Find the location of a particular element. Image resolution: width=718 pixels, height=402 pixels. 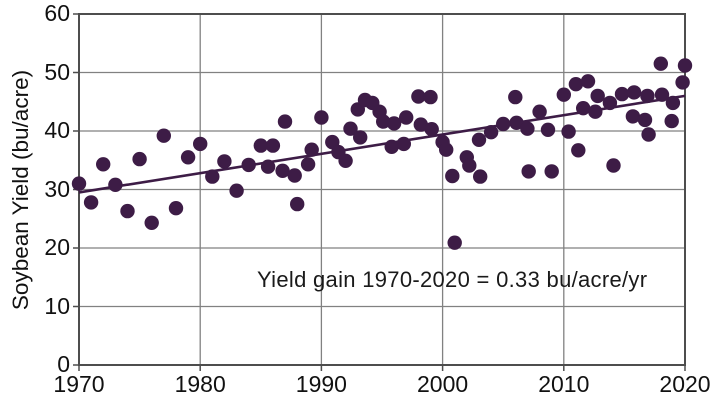

x-tick-label: 2010 is located at coordinates (564, 384).